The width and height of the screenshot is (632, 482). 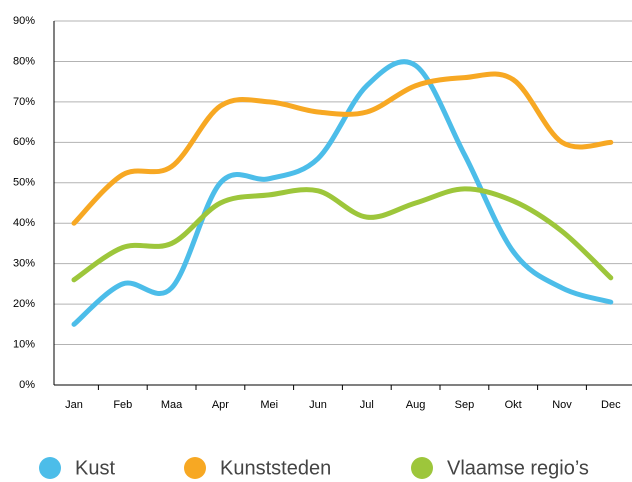 I want to click on x-tick-label: Nov, so click(x=562, y=405).